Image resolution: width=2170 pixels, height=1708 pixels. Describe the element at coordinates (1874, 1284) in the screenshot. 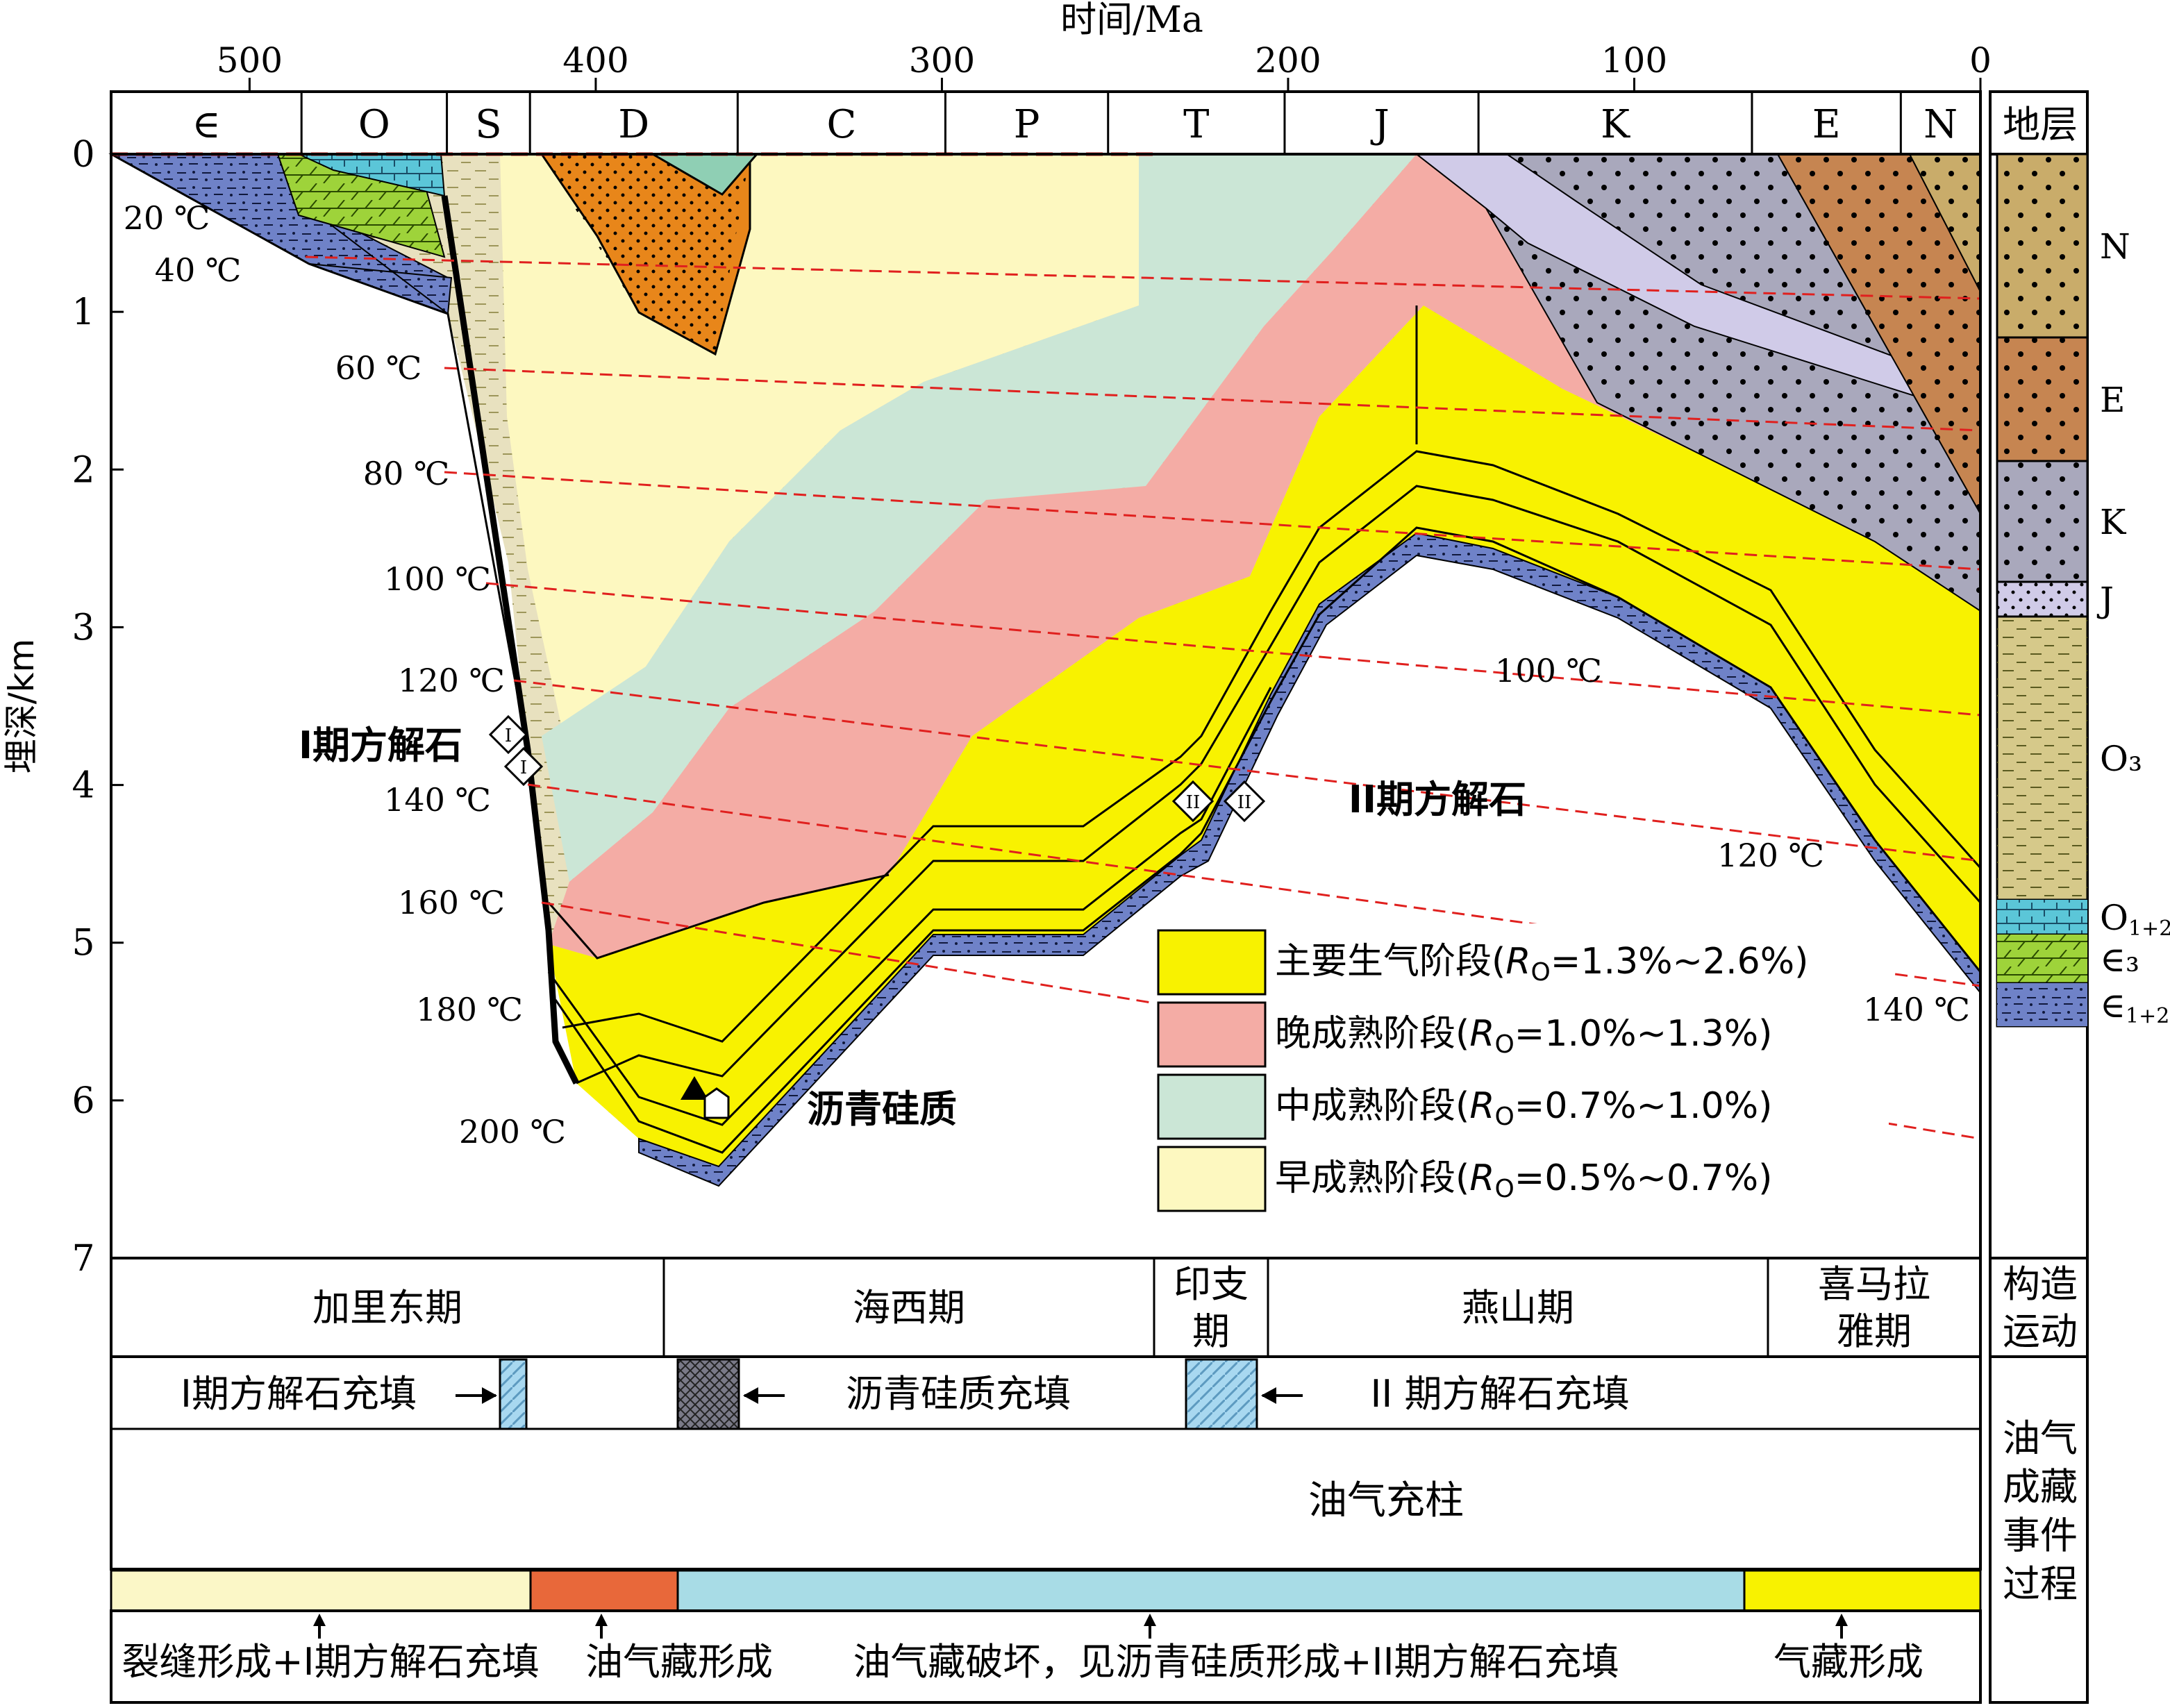

I see `tectonic-label-4: 喜马拉` at that location.